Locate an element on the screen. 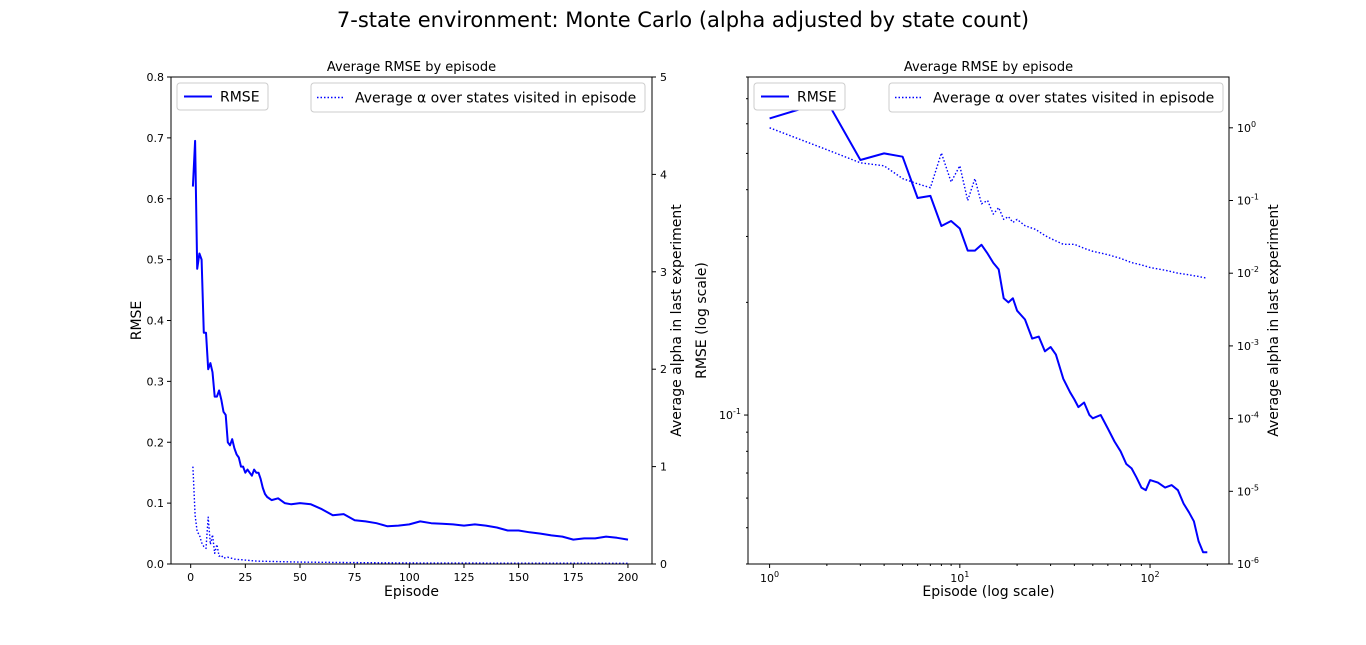 The width and height of the screenshot is (1366, 645). x-tick-label: 75 is located at coordinates (355, 577).